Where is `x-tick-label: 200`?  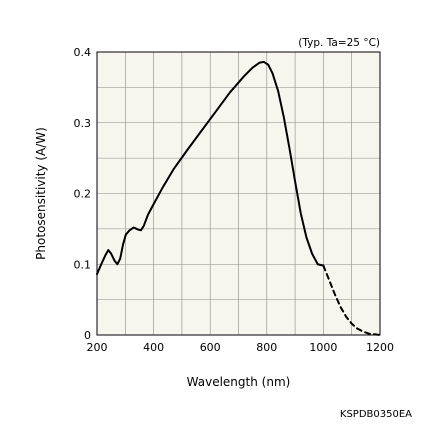
x-tick-label: 200 is located at coordinates (97, 347).